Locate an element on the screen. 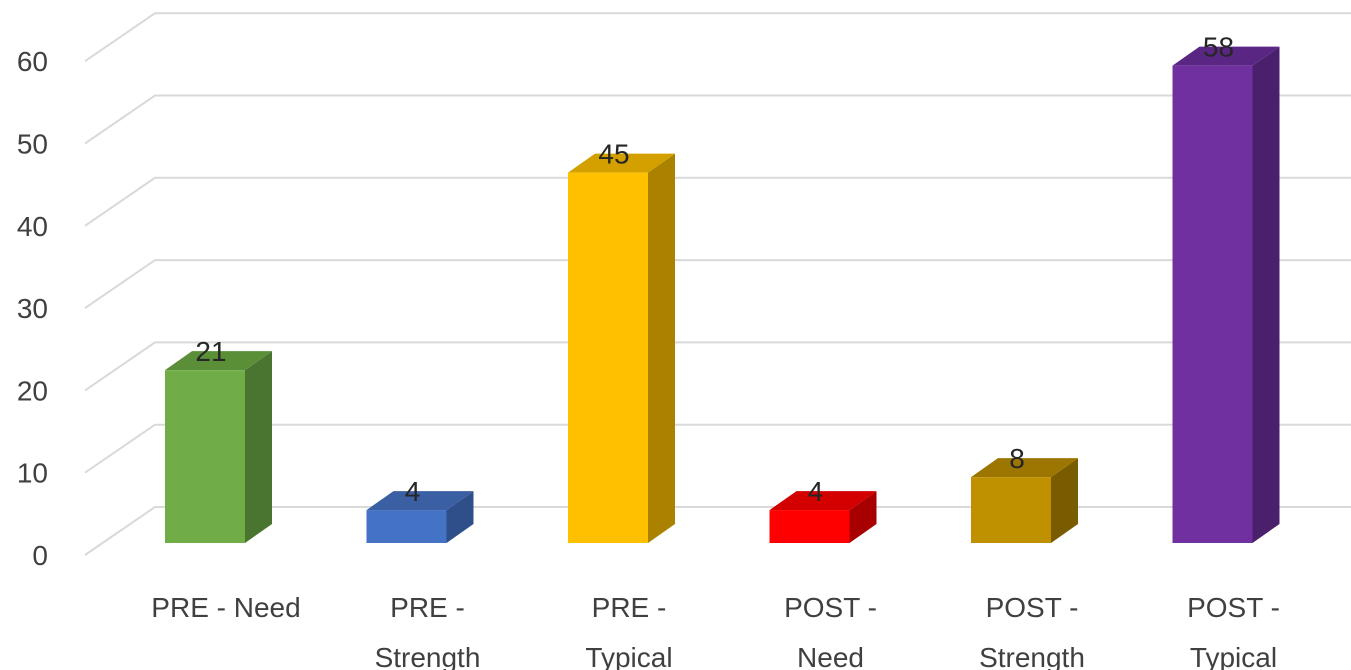 This screenshot has height=670, width=1351. data-label: 45 is located at coordinates (613, 154).